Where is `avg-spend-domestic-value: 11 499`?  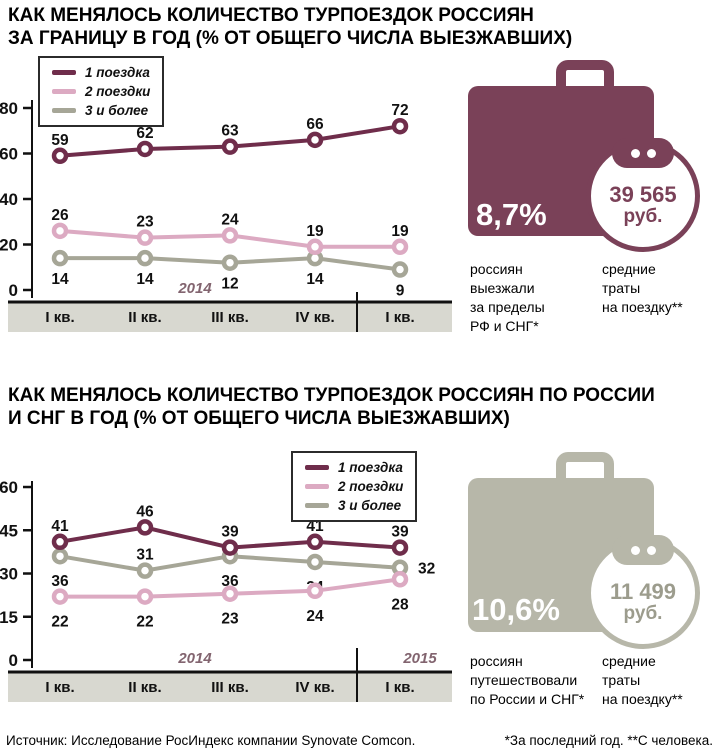 avg-spend-domestic-value: 11 499 is located at coordinates (643, 592).